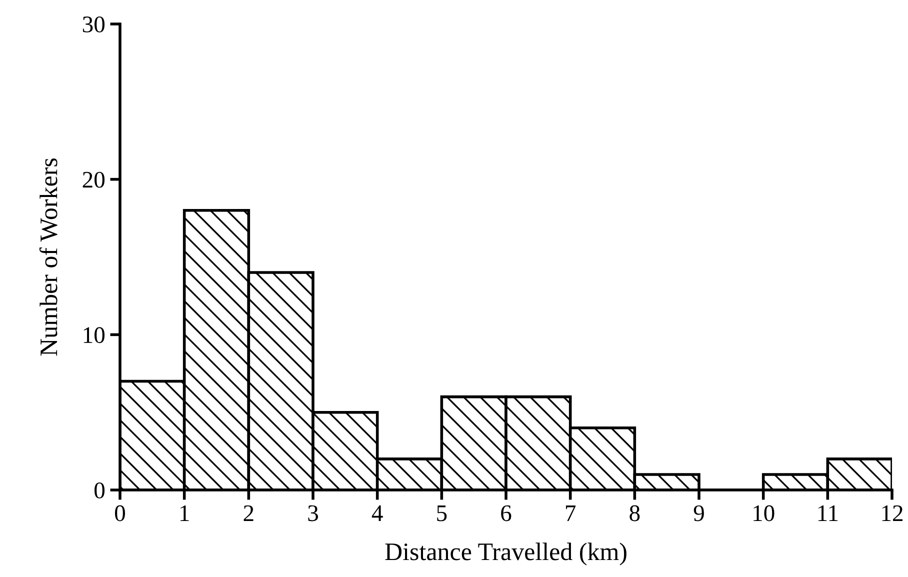 This screenshot has width=908, height=577. Describe the element at coordinates (99, 490) in the screenshot. I see `y-tick-label: 0` at that location.